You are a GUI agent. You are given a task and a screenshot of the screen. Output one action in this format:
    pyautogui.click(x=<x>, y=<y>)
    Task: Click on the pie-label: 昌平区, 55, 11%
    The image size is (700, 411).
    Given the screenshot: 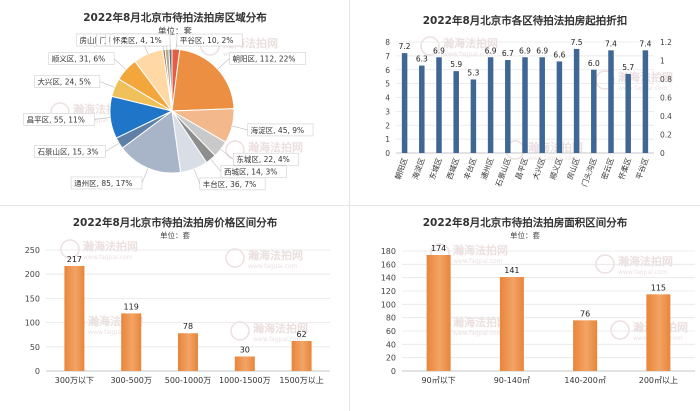 What is the action you would take?
    pyautogui.click(x=56, y=119)
    